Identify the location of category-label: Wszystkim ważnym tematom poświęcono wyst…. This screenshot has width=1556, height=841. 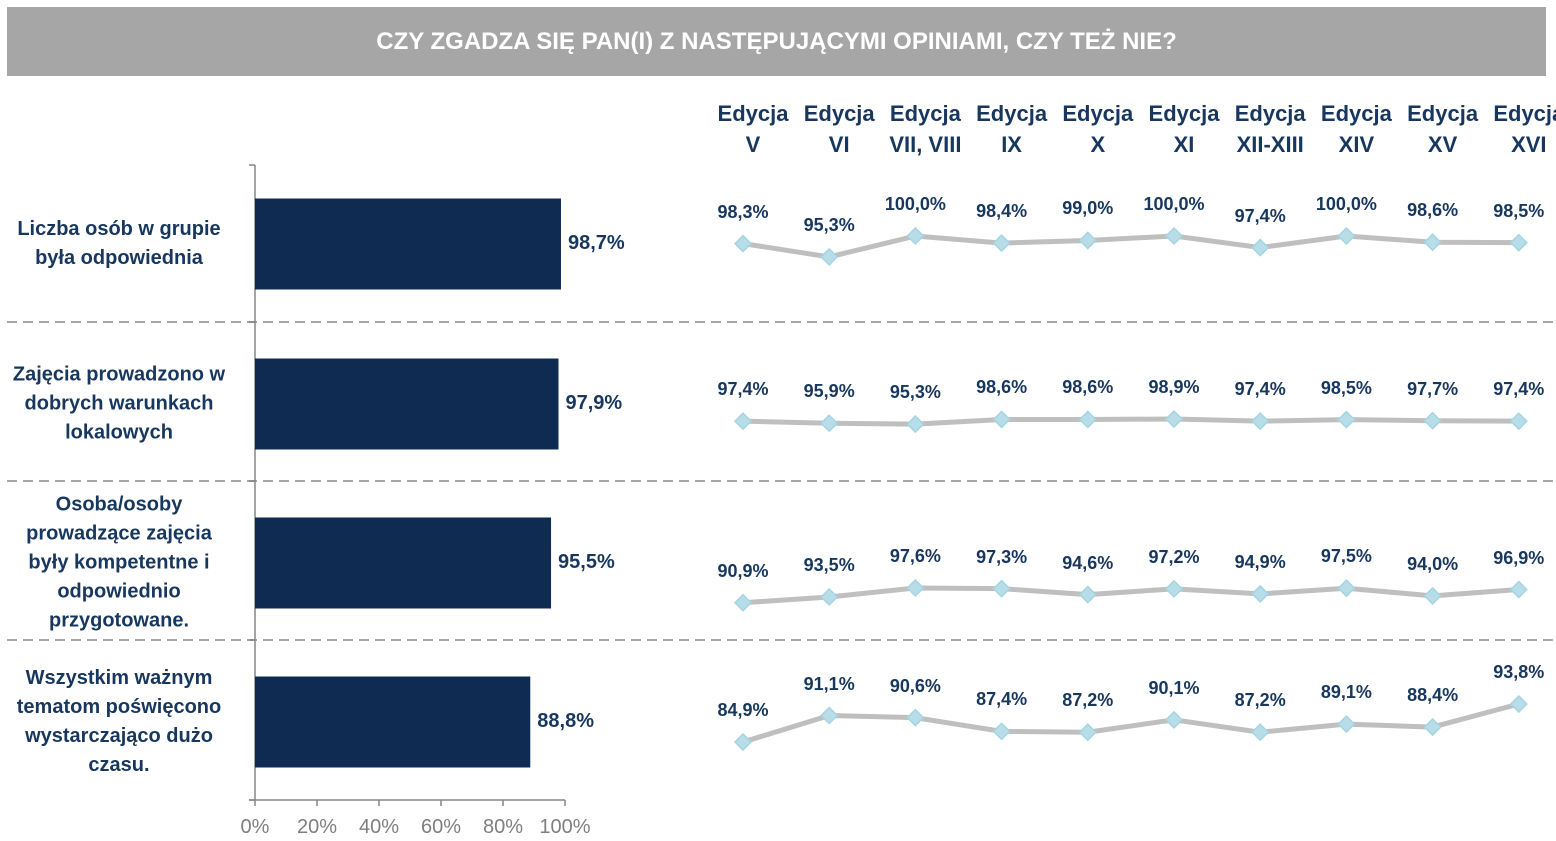
(119, 721).